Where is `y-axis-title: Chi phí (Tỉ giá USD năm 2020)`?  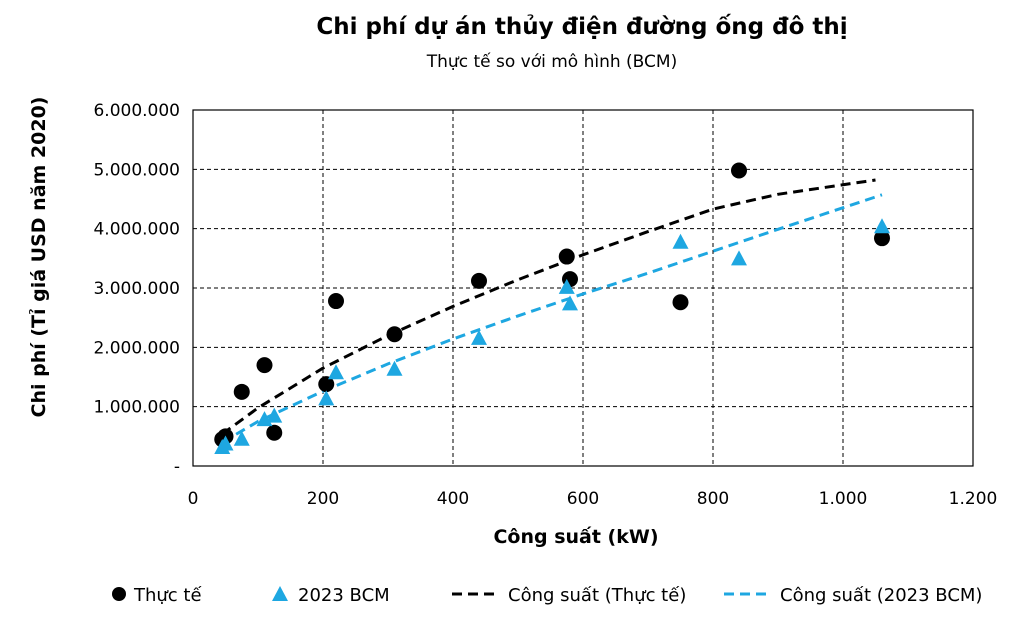 y-axis-title: Chi phí (Tỉ giá USD năm 2020) is located at coordinates (39, 257).